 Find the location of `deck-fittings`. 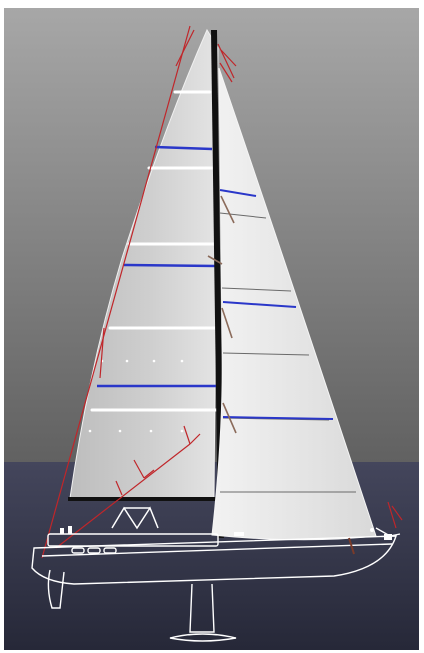

deck-fittings is located at coordinates (226, 533).